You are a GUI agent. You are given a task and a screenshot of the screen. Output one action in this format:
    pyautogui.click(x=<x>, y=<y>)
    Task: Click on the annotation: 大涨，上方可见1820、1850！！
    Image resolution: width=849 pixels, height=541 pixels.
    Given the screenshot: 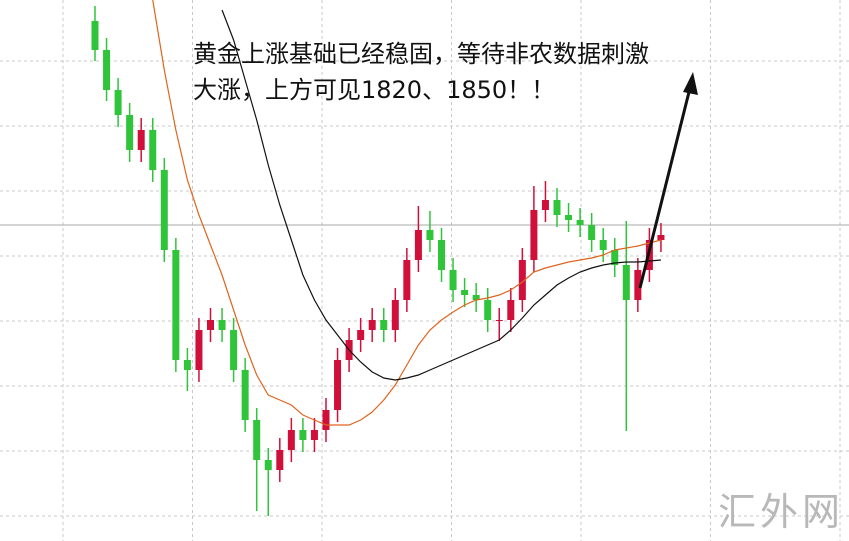 What is the action you would take?
    pyautogui.click(x=374, y=90)
    